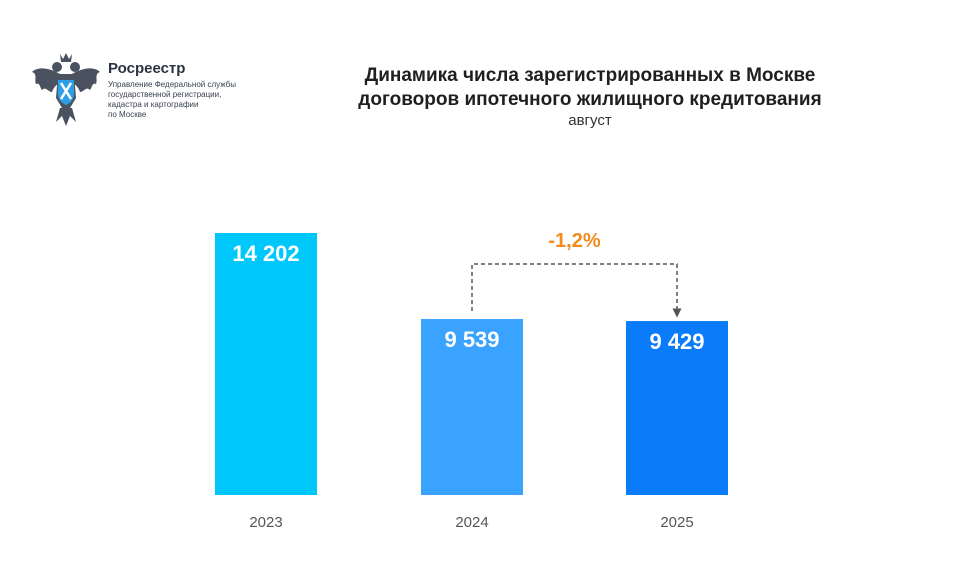 This screenshot has height=577, width=975. I want to click on logo-subtitle-line: государственной регистрации,, so click(165, 94).